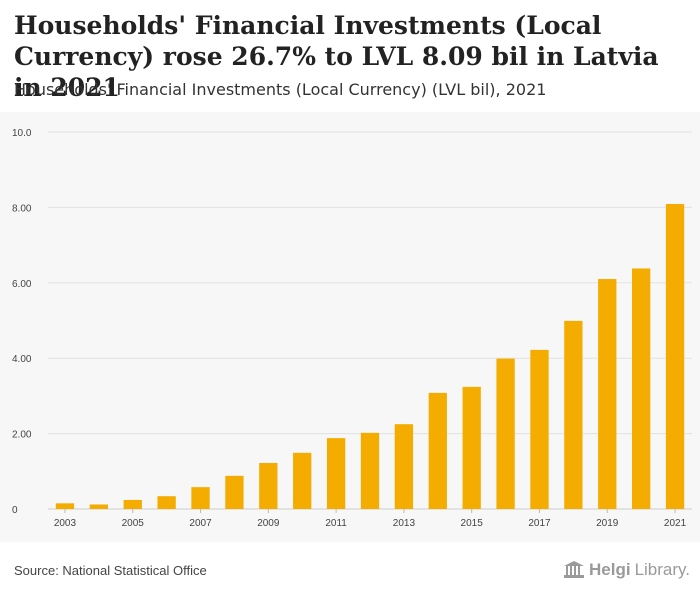 This screenshot has width=700, height=596. What do you see at coordinates (607, 394) in the screenshot?
I see `bar-2019` at bounding box center [607, 394].